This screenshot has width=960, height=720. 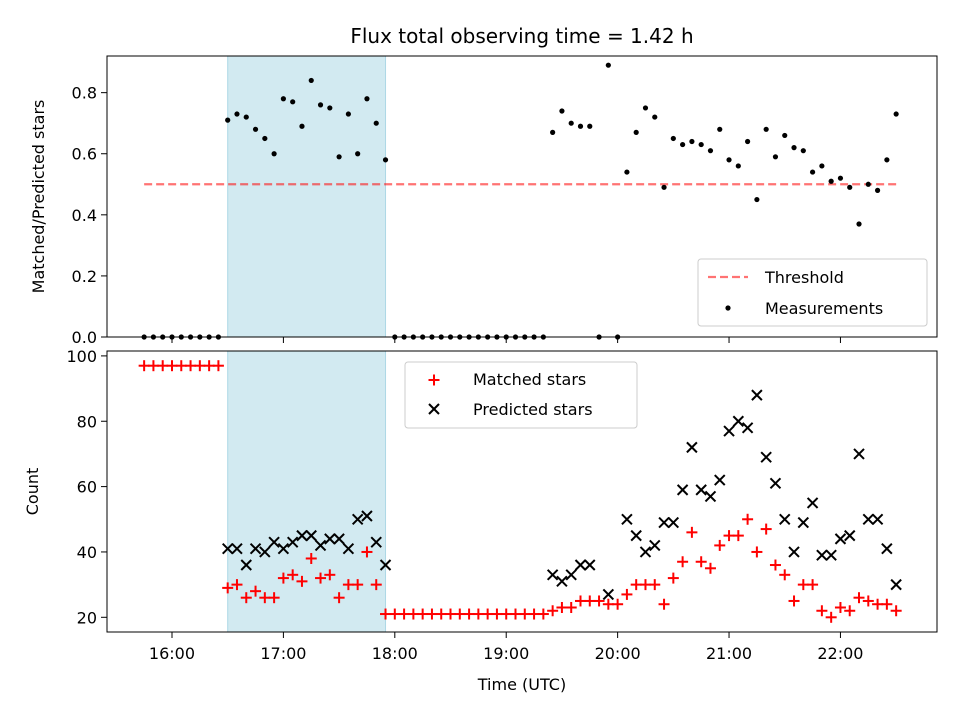 I want to click on ratio-legend: Threshold Measurements, so click(x=812, y=292).